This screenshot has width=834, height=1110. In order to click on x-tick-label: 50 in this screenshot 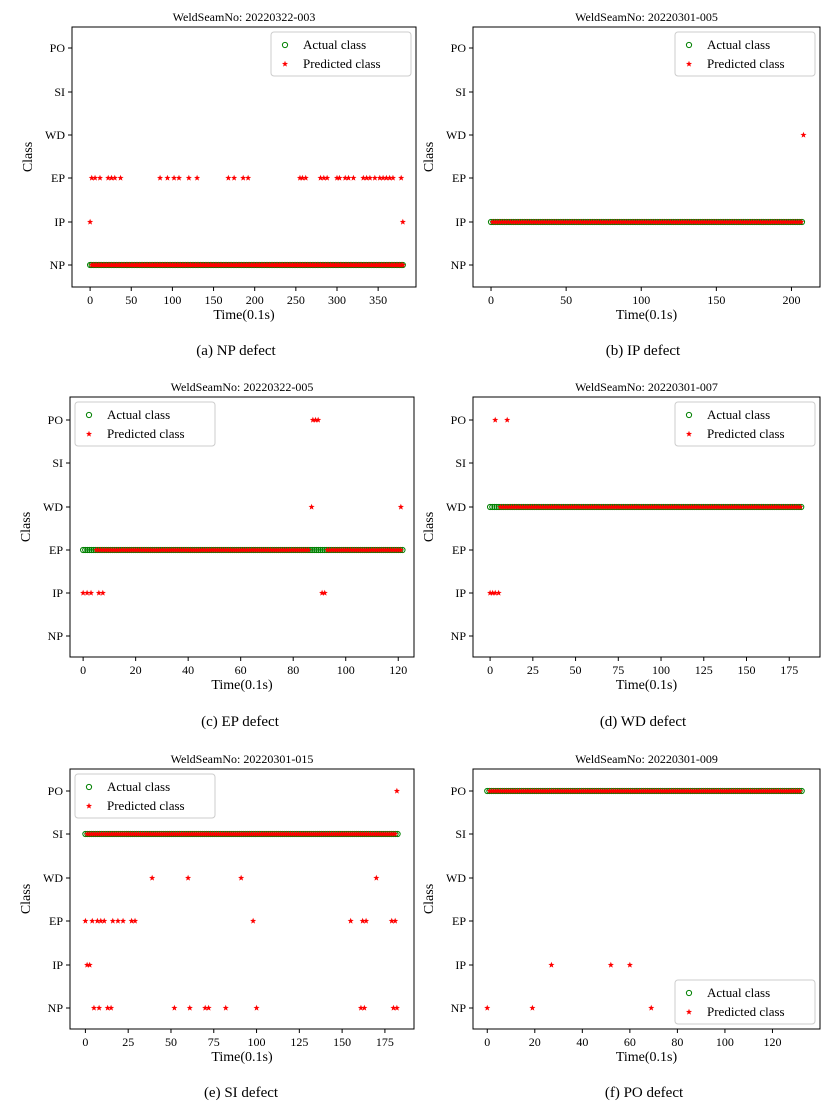, I will do `click(131, 300)`.